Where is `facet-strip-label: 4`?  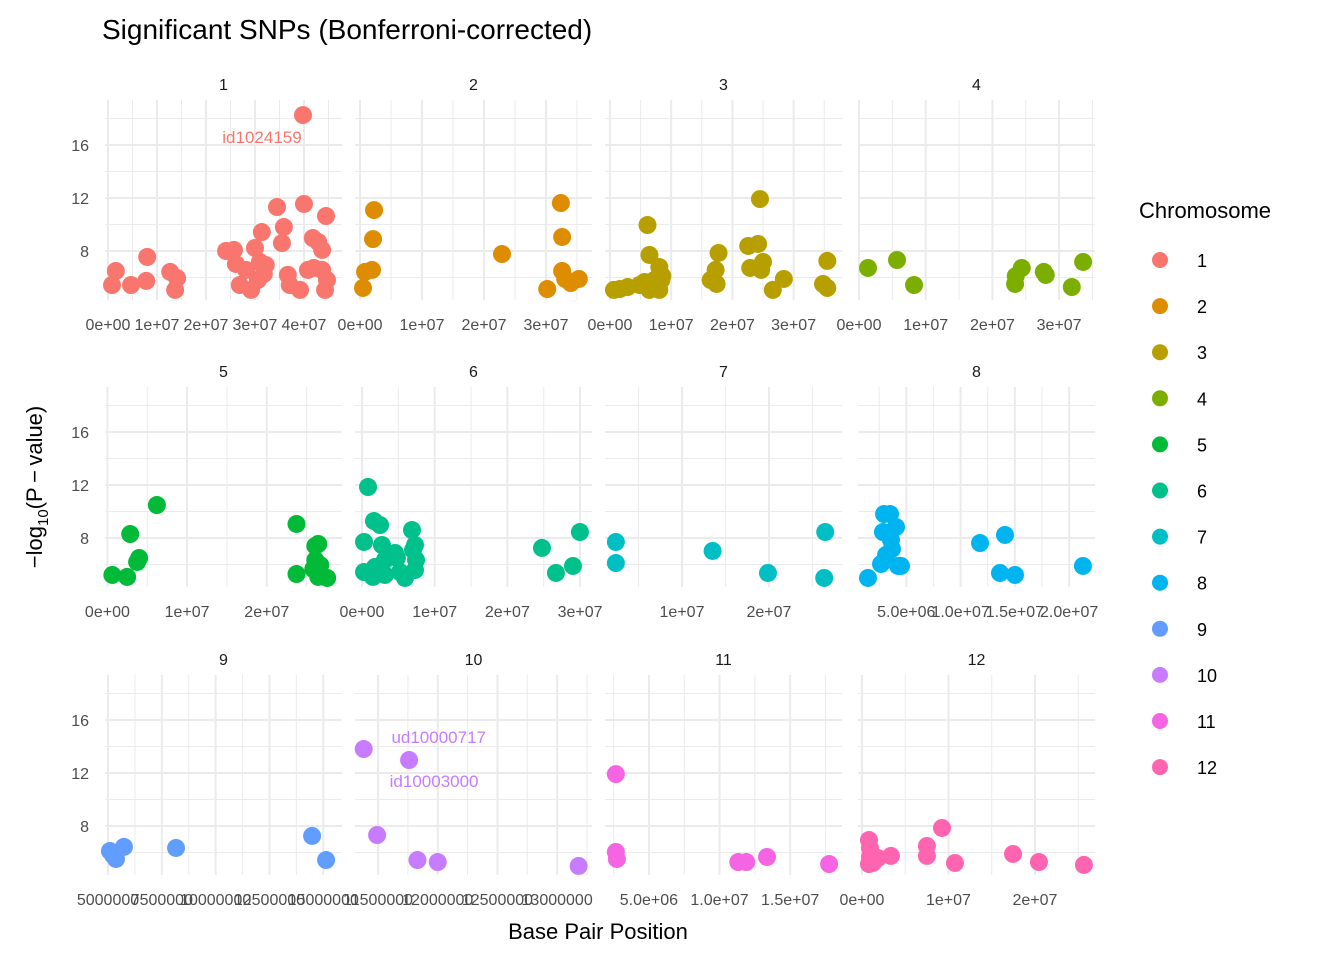 facet-strip-label: 4 is located at coordinates (976, 85).